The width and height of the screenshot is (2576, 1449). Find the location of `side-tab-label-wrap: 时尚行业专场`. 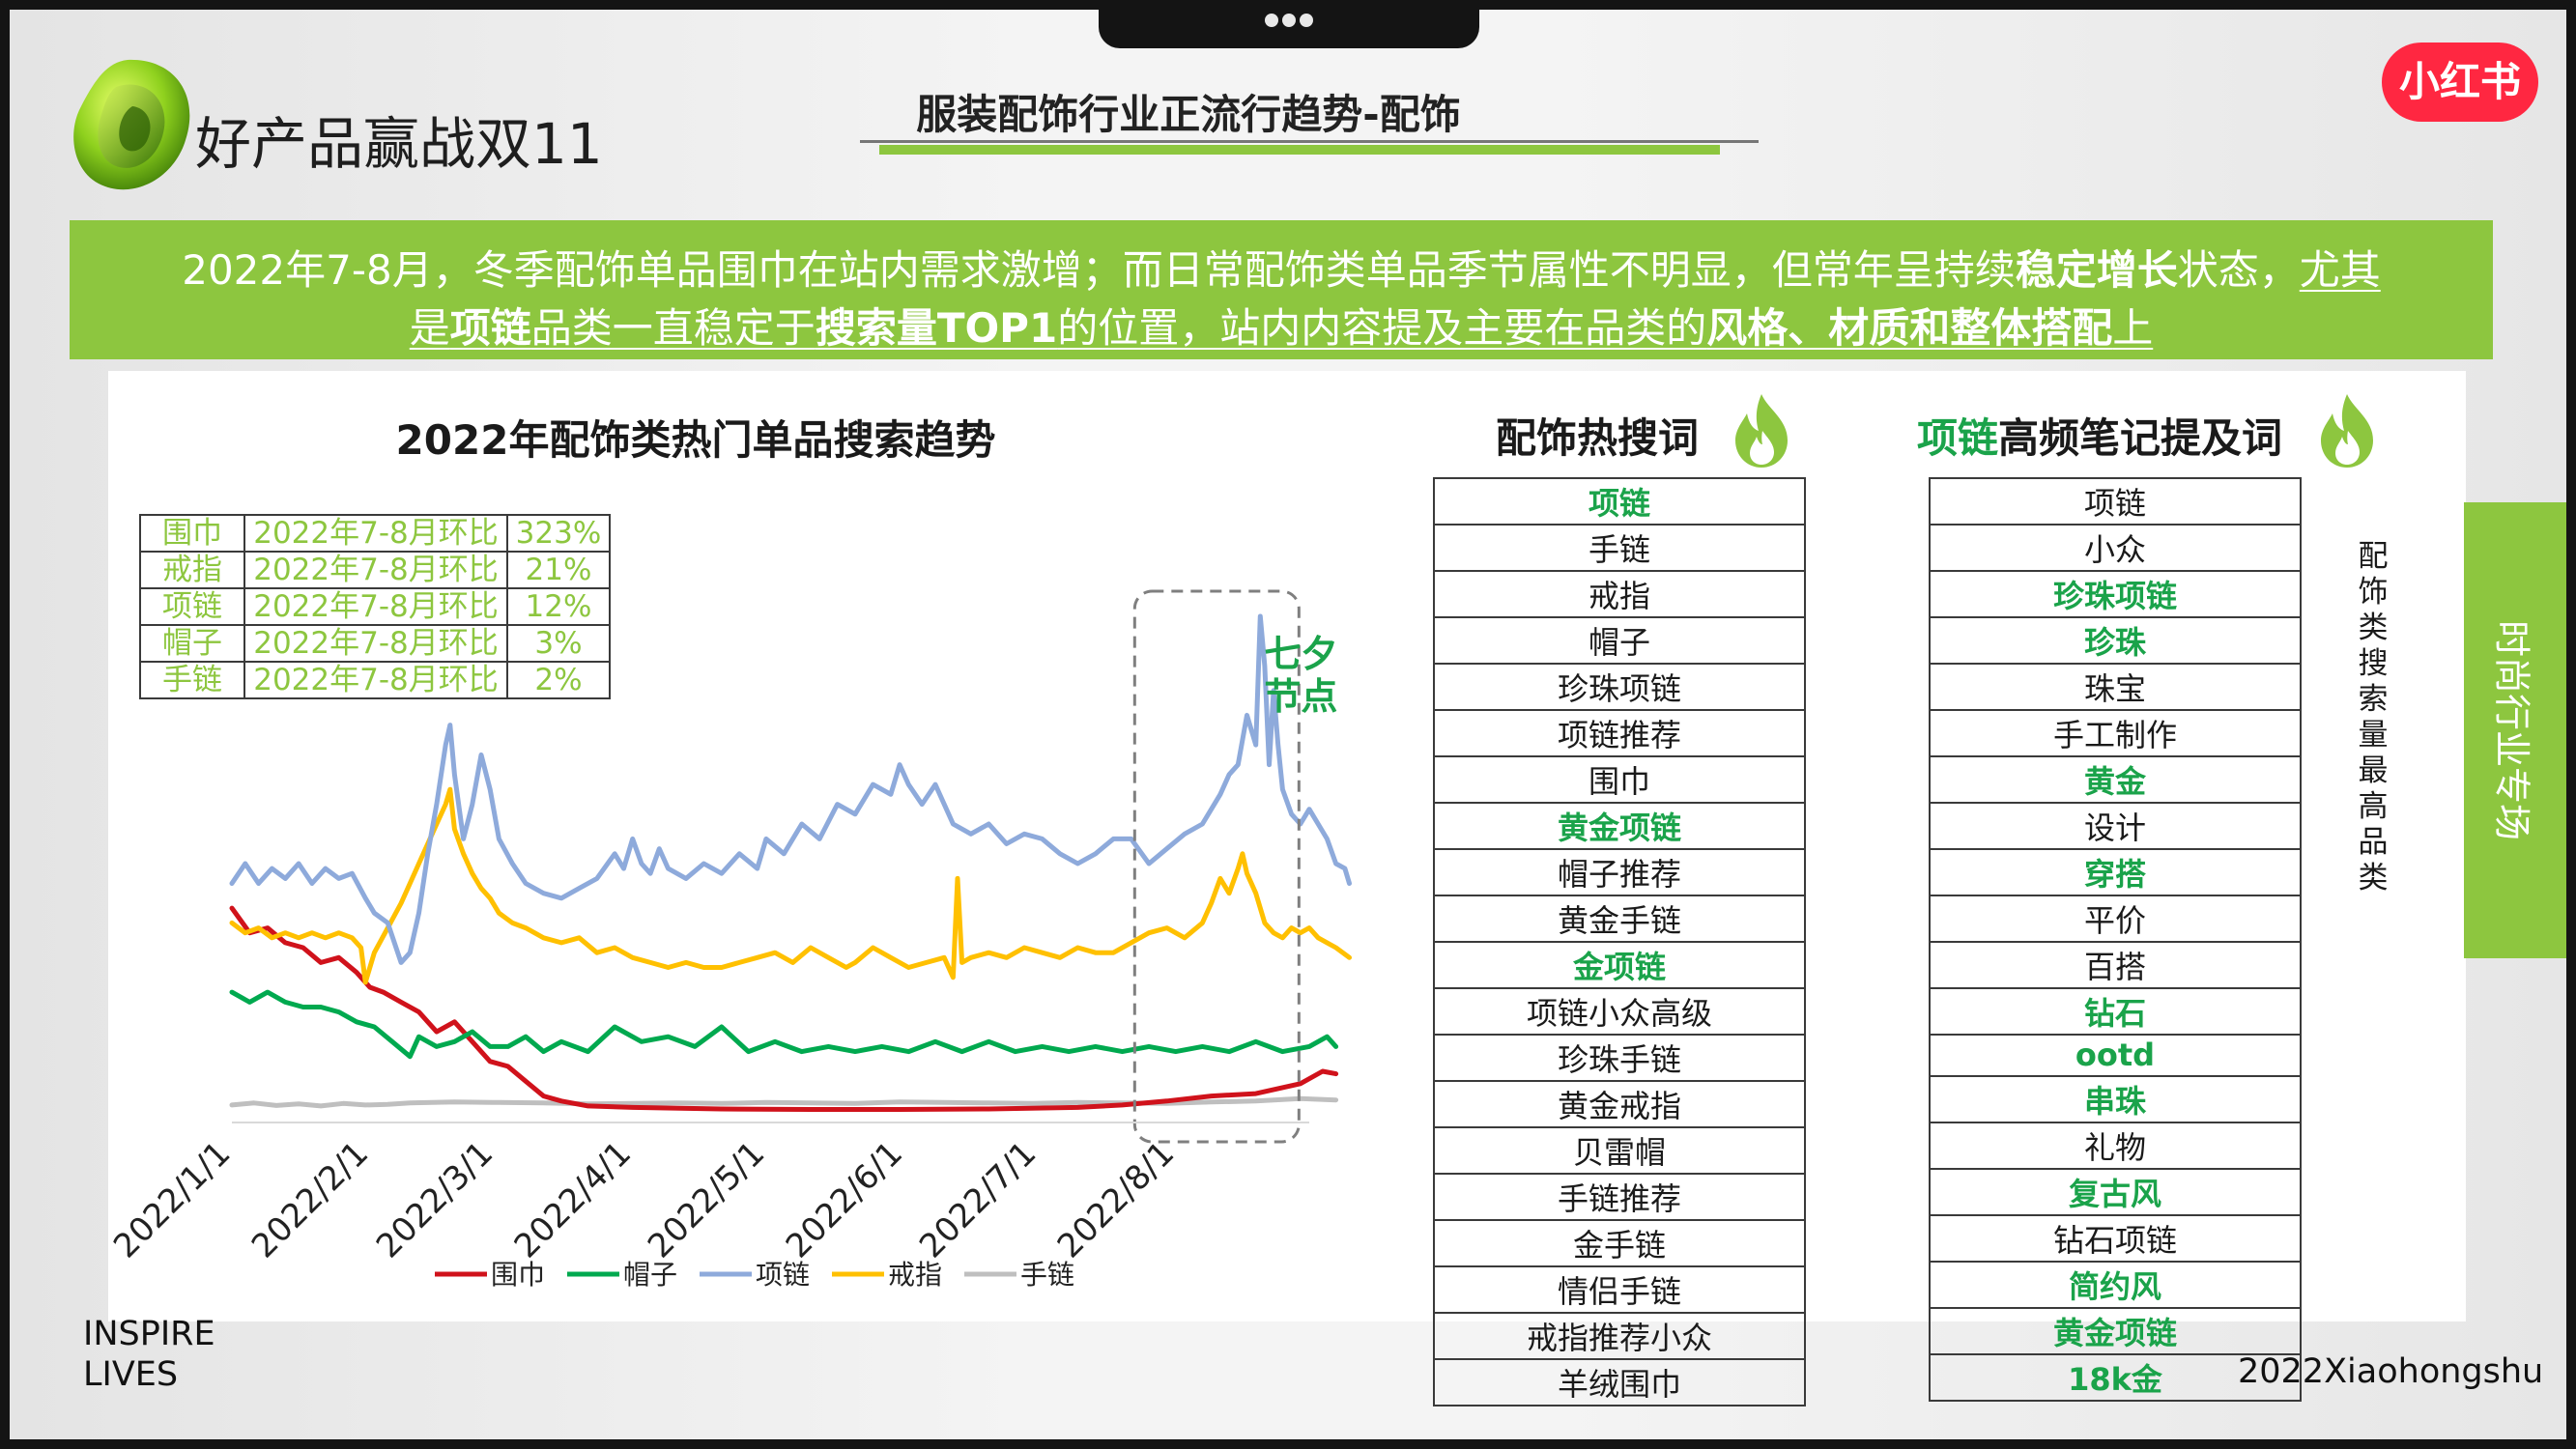

side-tab-label-wrap: 时尚行业专场 is located at coordinates (2515, 730).